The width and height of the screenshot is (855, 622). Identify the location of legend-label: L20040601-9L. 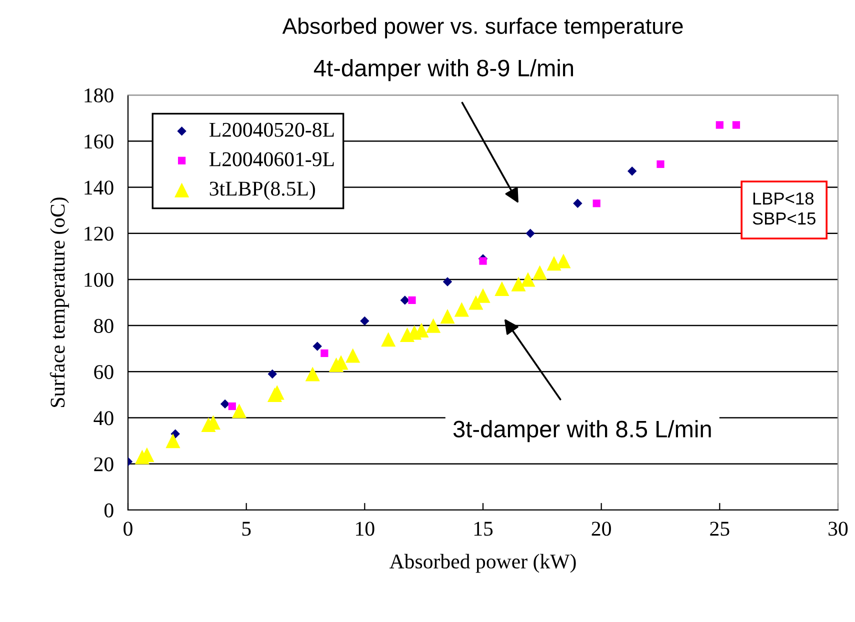
(271, 159).